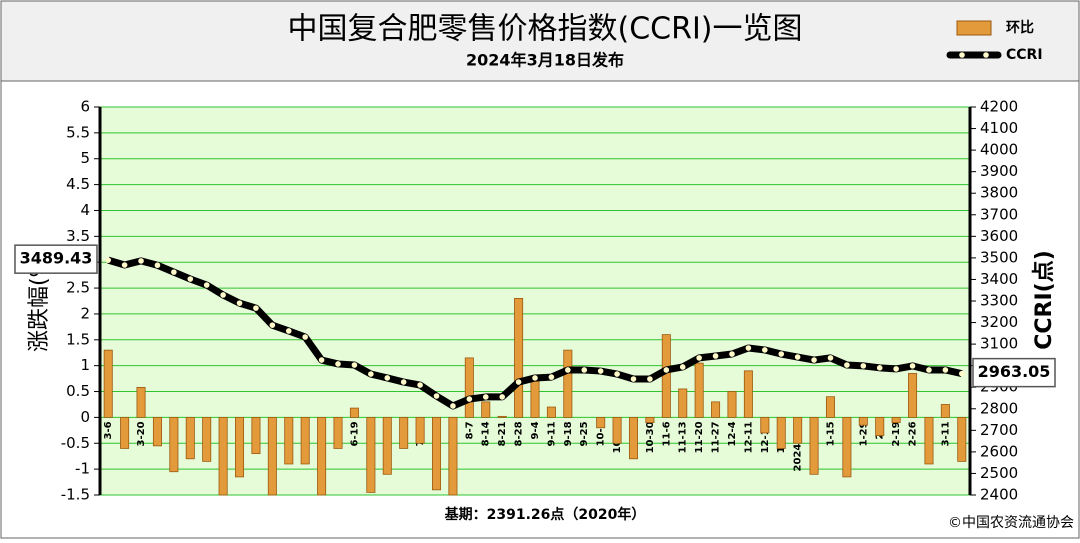 The image size is (1080, 543). What do you see at coordinates (999, 408) in the screenshot?
I see `y2-tick-label: 2800` at bounding box center [999, 408].